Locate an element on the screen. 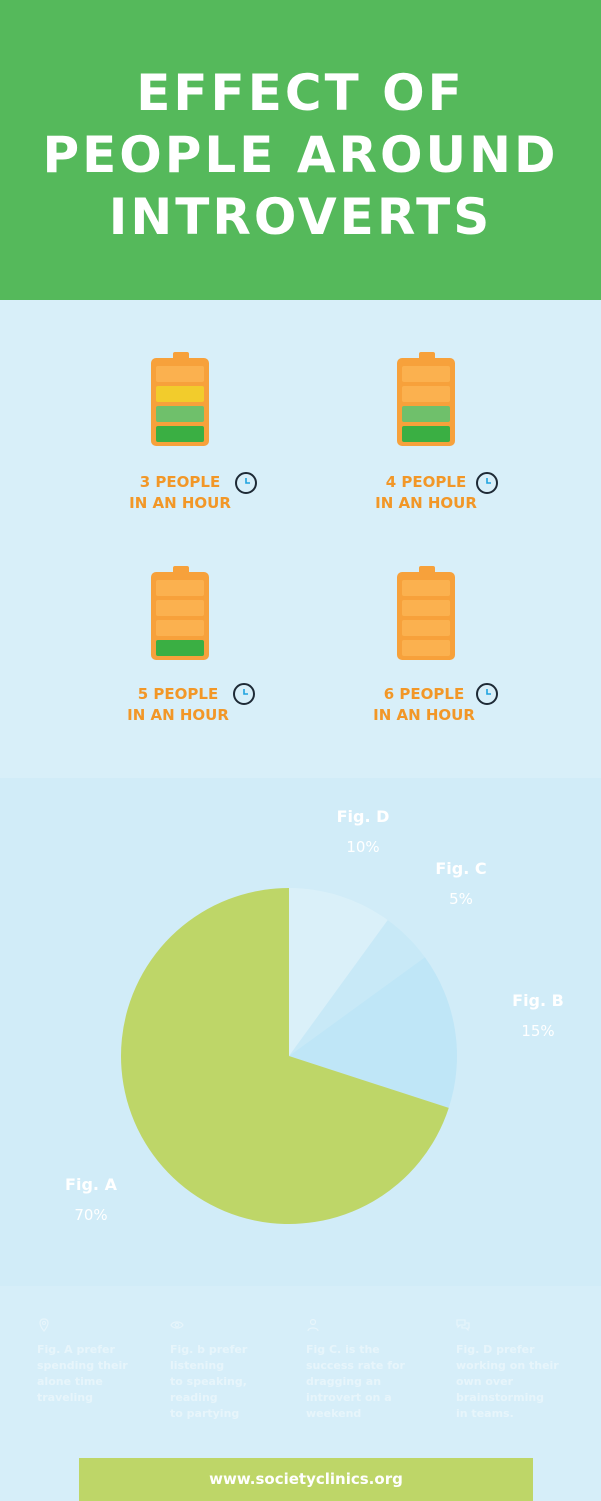 Image resolution: width=601 pixels, height=1501 pixels. battery-icon-5-people is located at coordinates (180, 614).